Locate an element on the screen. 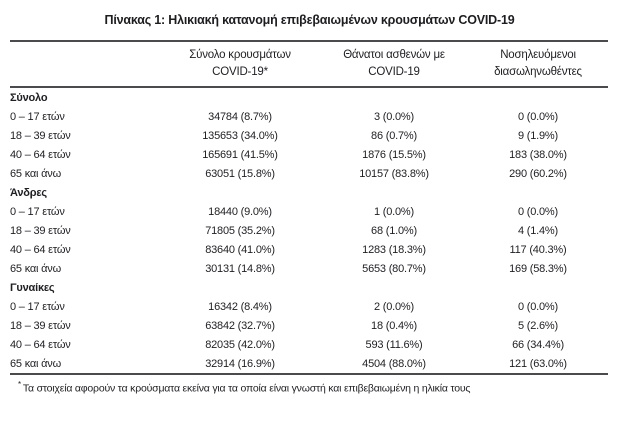 Image resolution: width=619 pixels, height=424 pixels. cases-cell: 63051 (15.8%) is located at coordinates (240, 173).